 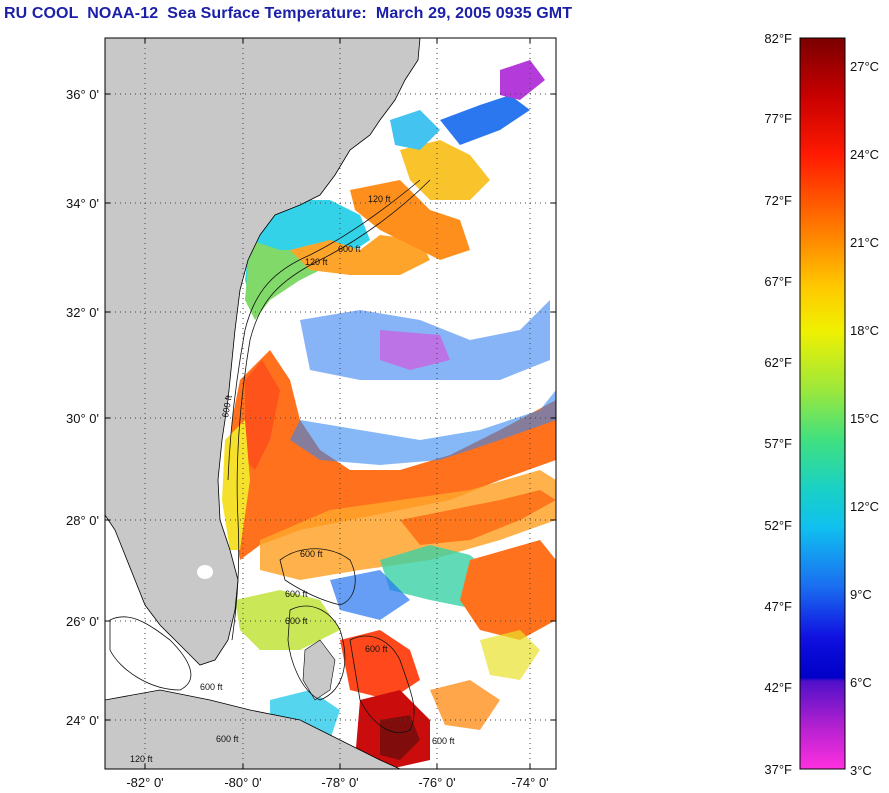 I want to click on celsius-label: 12°C, so click(x=864, y=506).